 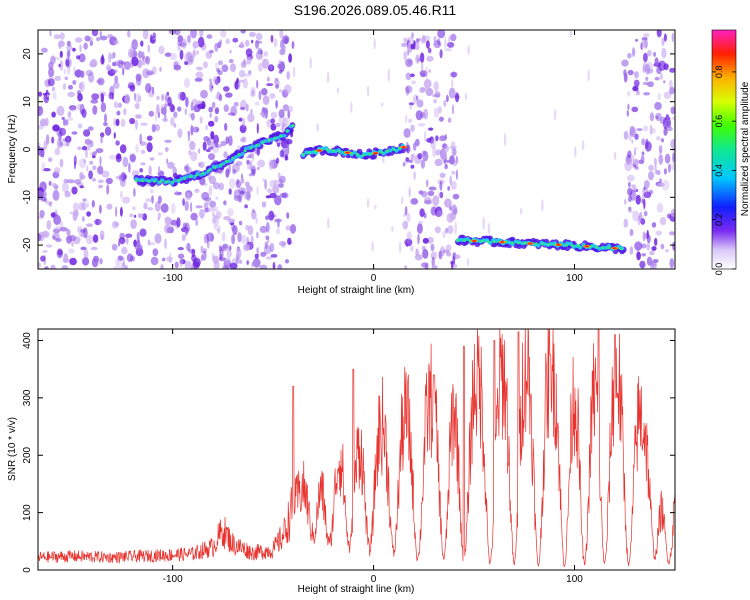 What do you see at coordinates (27, 54) in the screenshot?
I see `y-tick-label: 20` at bounding box center [27, 54].